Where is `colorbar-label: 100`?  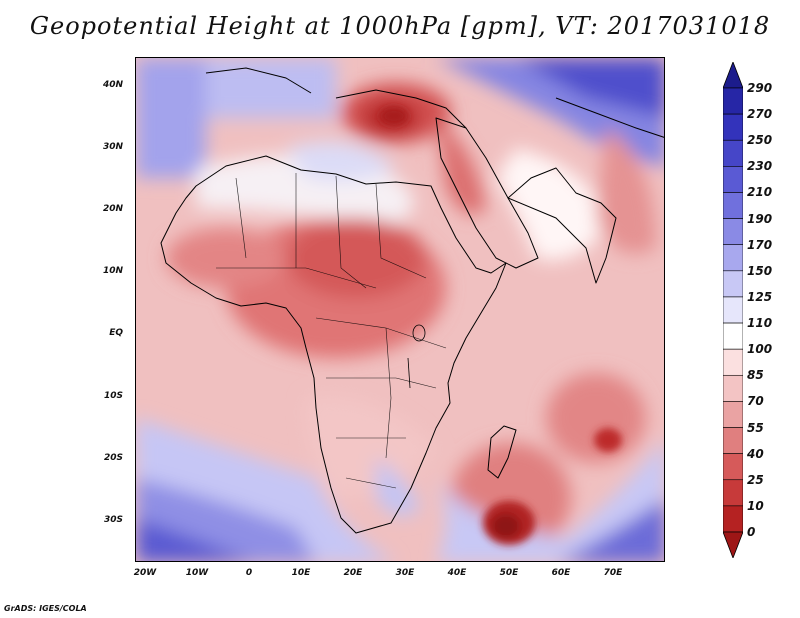 colorbar-label: 100 is located at coordinates (760, 349).